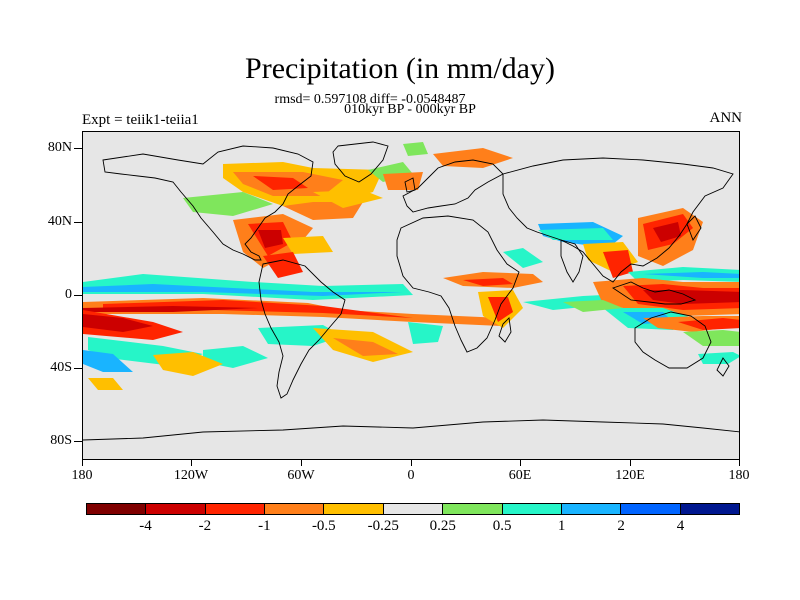 The width and height of the screenshot is (800, 600). Describe the element at coordinates (140, 120) in the screenshot. I see `experiment-label: Expt = teiik1-teiia1` at that location.